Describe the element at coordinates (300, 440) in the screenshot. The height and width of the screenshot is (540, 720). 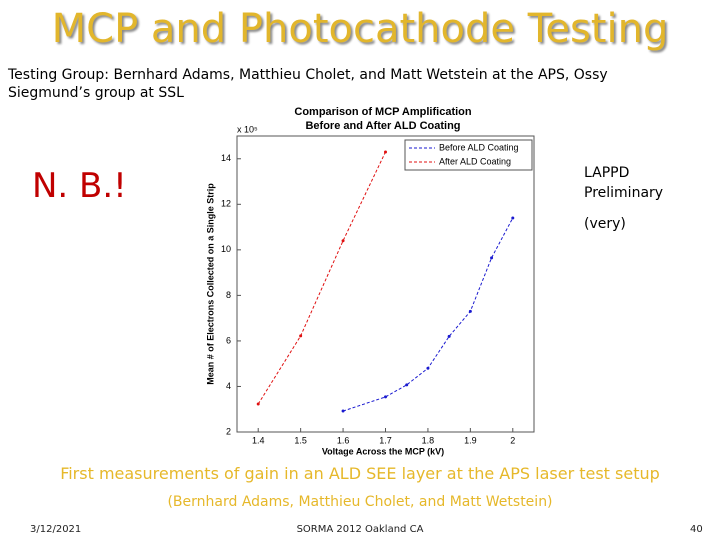
I see `x-tick-label: 1.5` at that location.